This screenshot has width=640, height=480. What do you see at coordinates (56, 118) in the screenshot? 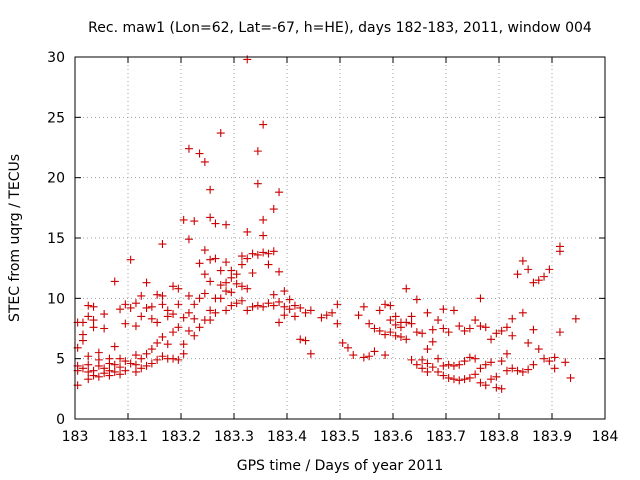
I see `y-tick-label: 25` at bounding box center [56, 118].